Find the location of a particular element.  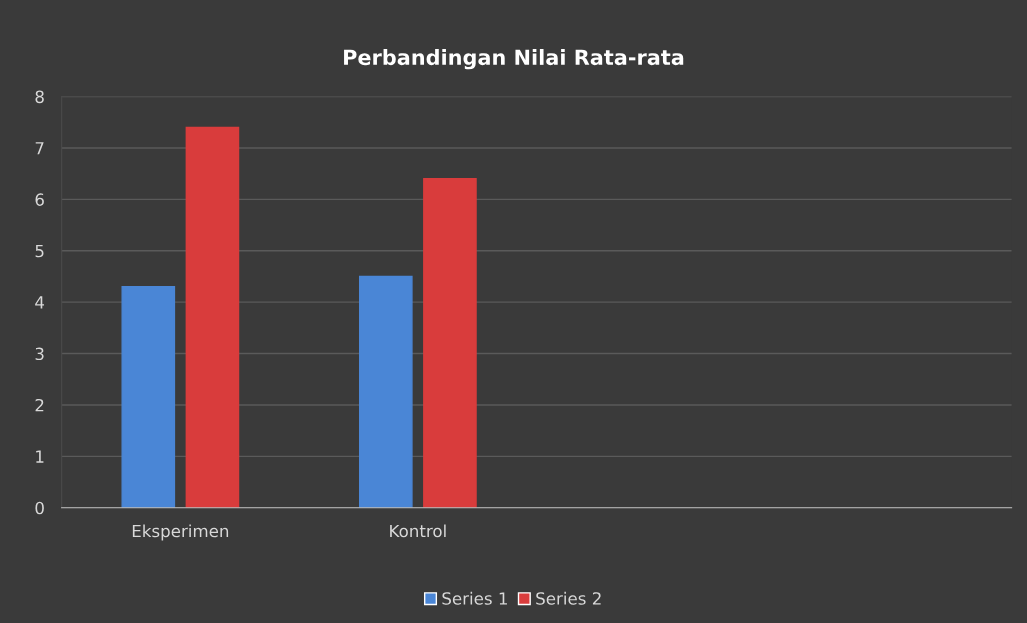

y-tick-label: 5 is located at coordinates (39, 251).